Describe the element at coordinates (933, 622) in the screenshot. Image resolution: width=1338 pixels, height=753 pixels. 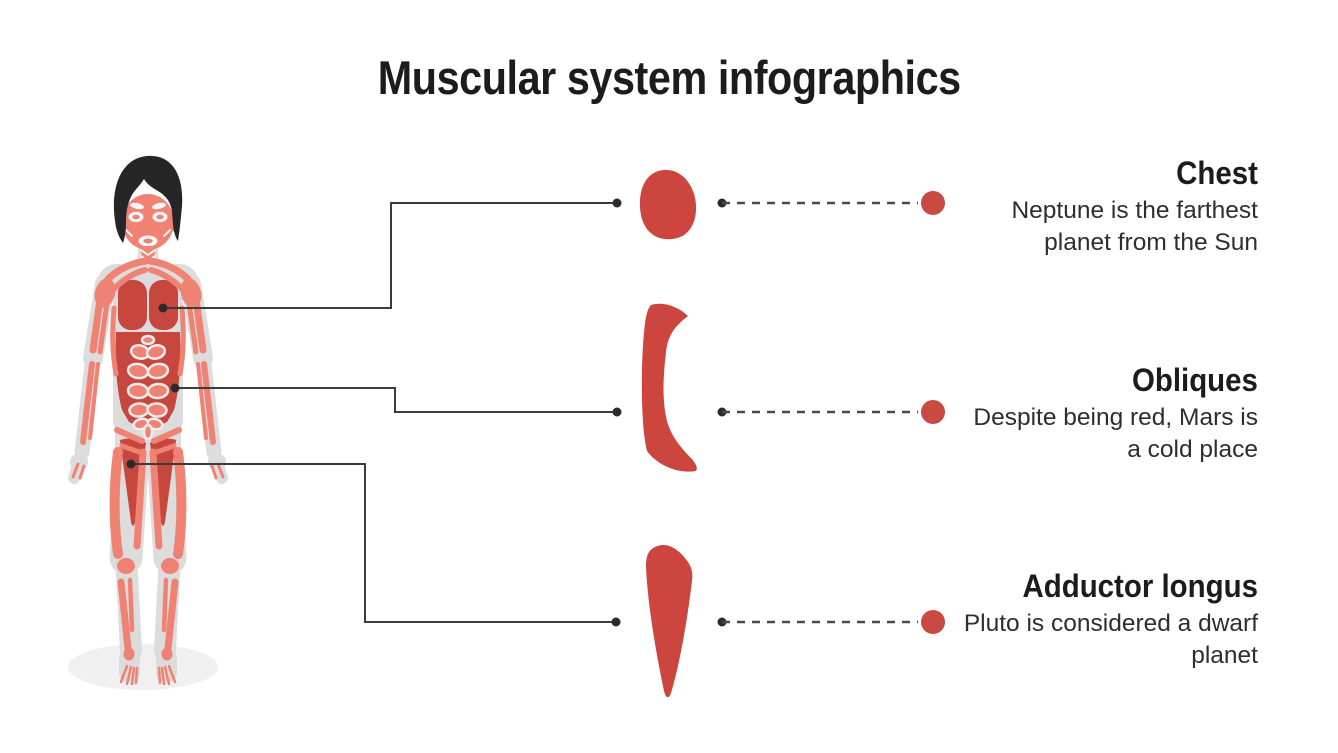
I see `adductor-marker-circle` at that location.